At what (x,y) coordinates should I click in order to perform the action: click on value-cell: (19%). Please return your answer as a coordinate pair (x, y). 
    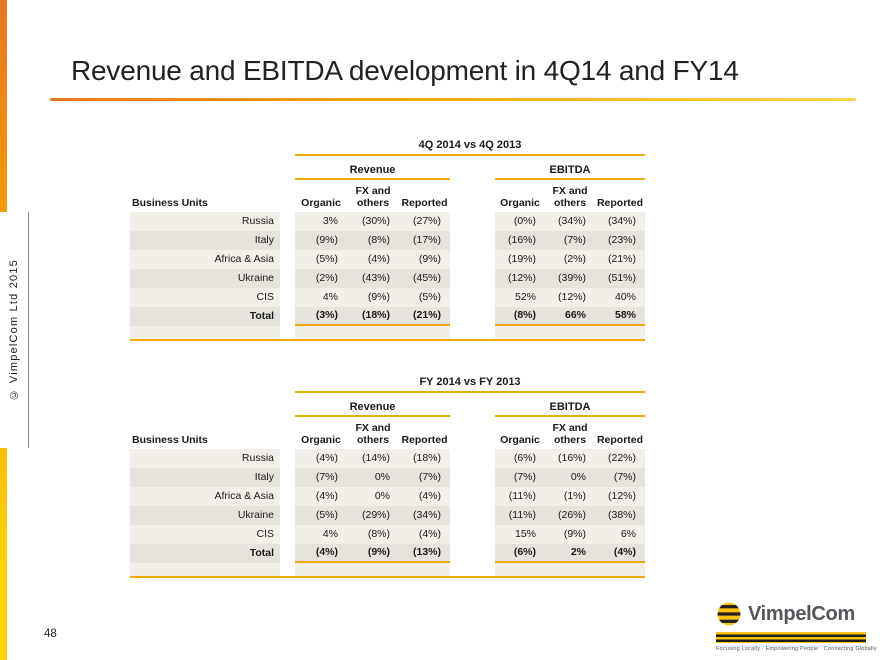
    Looking at the image, I should click on (520, 259).